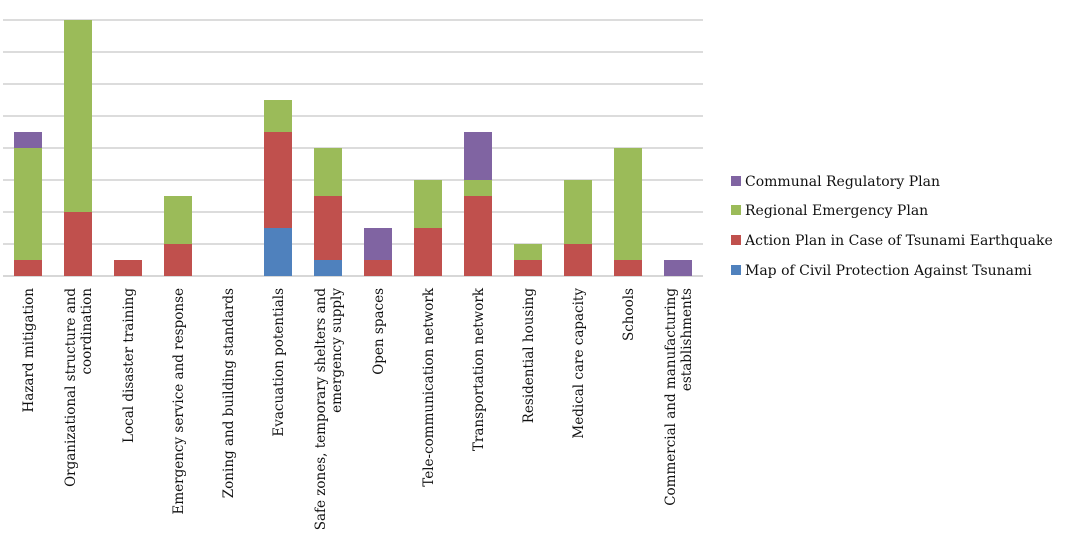  I want to click on x-tick-label: Commercial and manufacturing, so click(671, 397).